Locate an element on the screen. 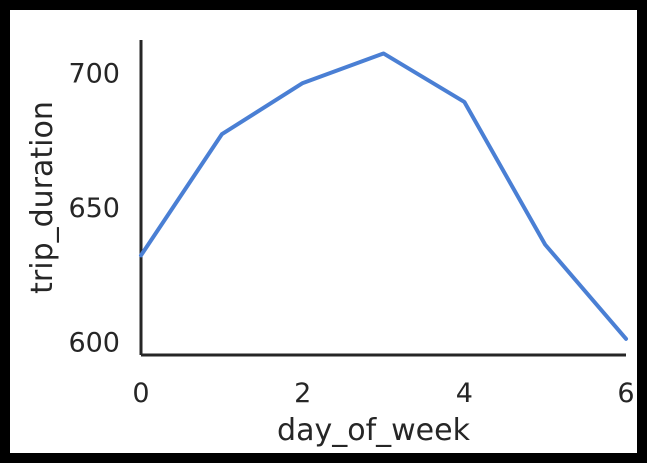 The image size is (647, 463). x-tick-label: 6 is located at coordinates (625, 393).